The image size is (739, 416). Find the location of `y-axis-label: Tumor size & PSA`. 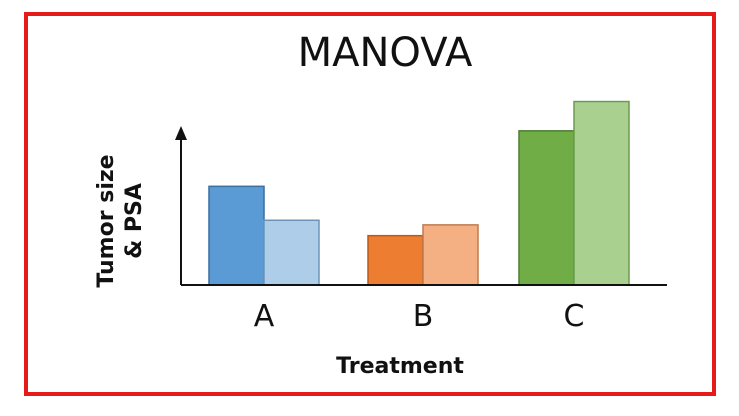

y-axis-label: Tumor size & PSA is located at coordinates (120, 220).